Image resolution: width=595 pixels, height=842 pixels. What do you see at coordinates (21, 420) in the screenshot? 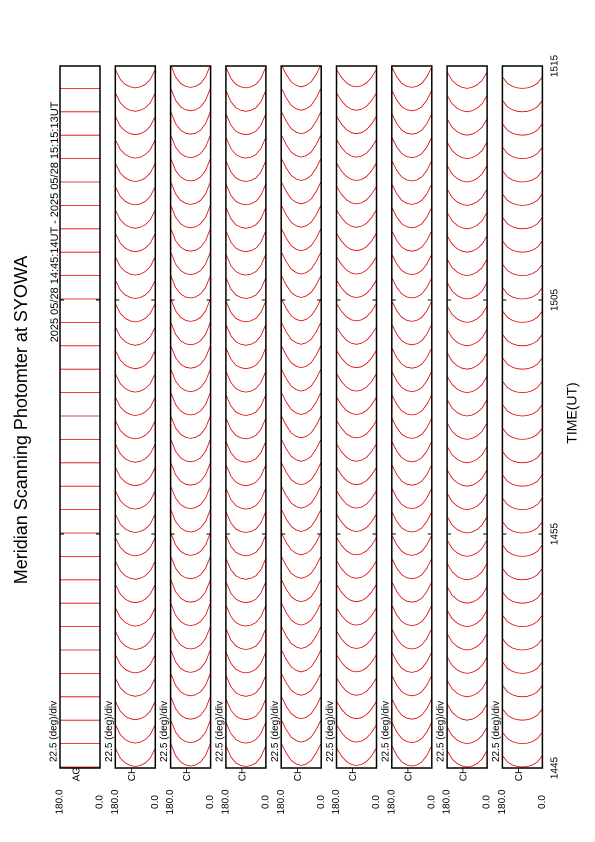
I see `chart-title: Meridian Scanning Photomter at SYOWA` at bounding box center [21, 420].